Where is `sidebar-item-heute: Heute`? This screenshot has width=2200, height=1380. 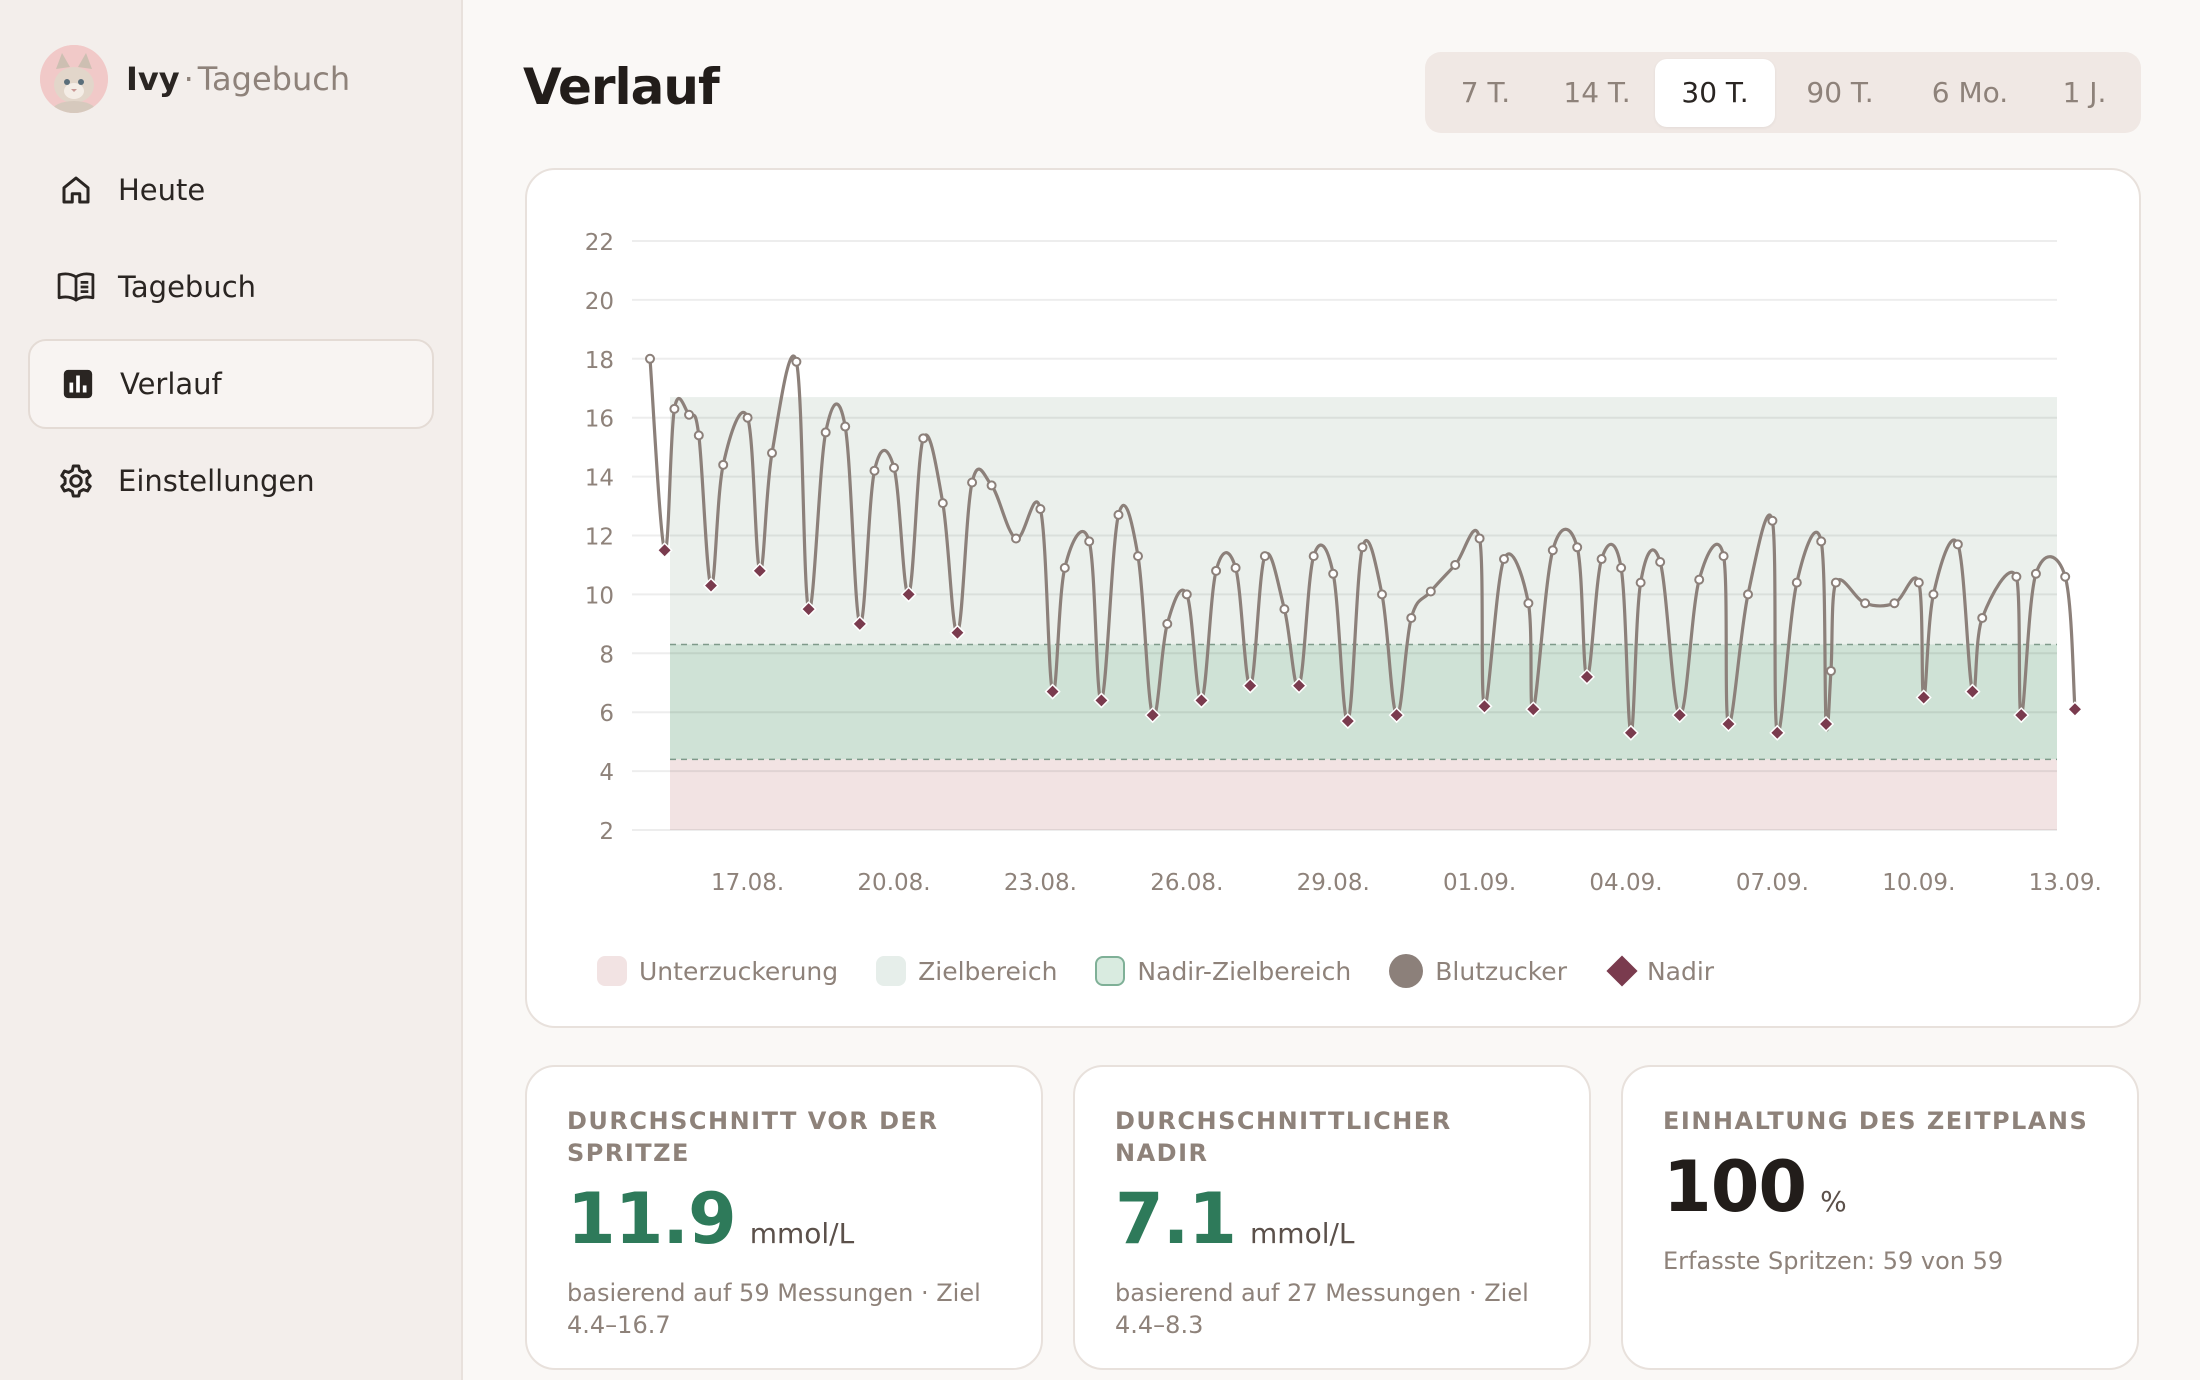 sidebar-item-heute: Heute is located at coordinates (231, 190).